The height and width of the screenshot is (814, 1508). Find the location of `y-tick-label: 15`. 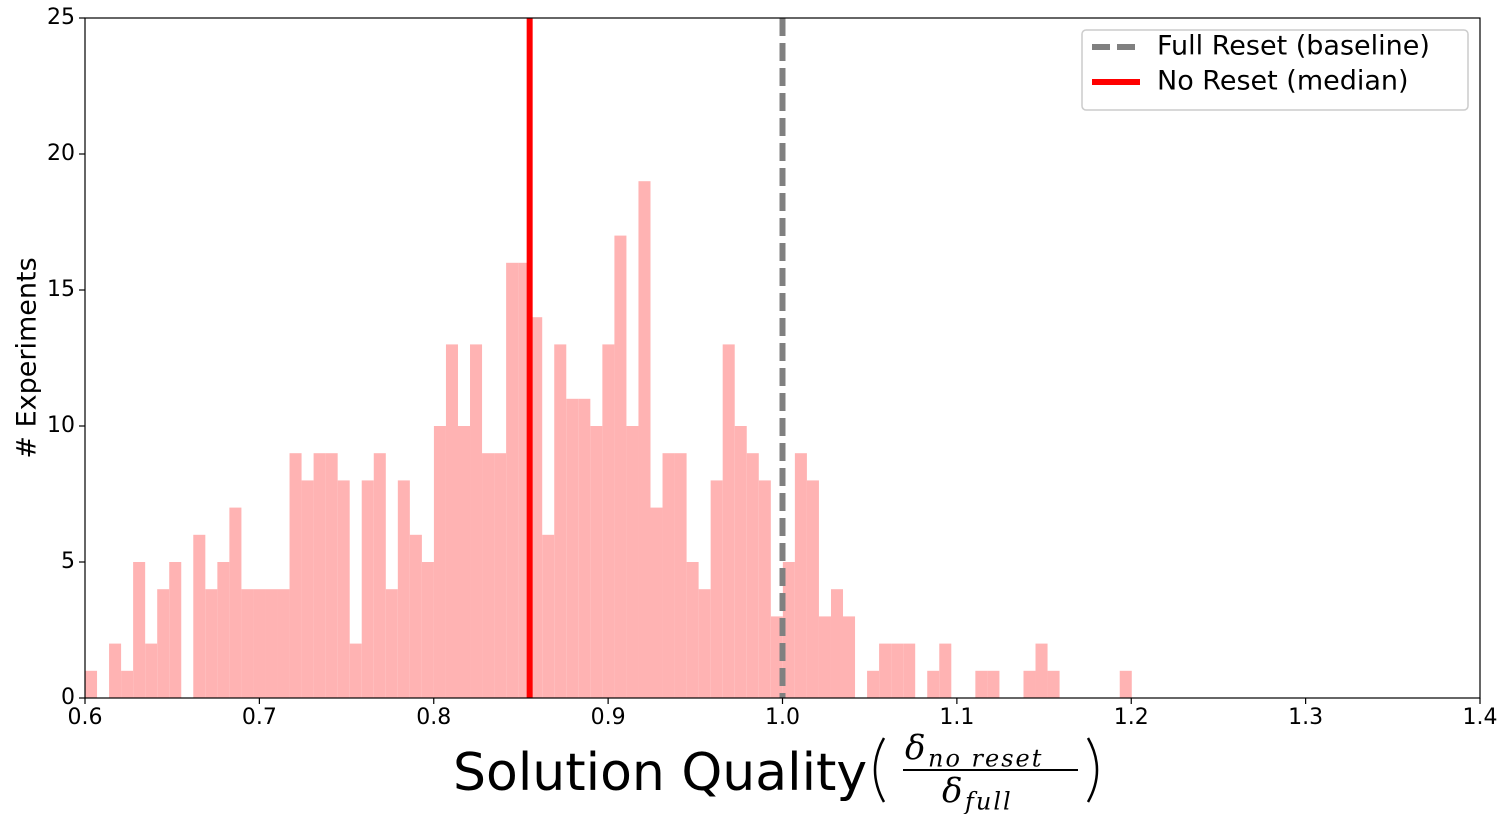

y-tick-label: 15 is located at coordinates (61, 289).